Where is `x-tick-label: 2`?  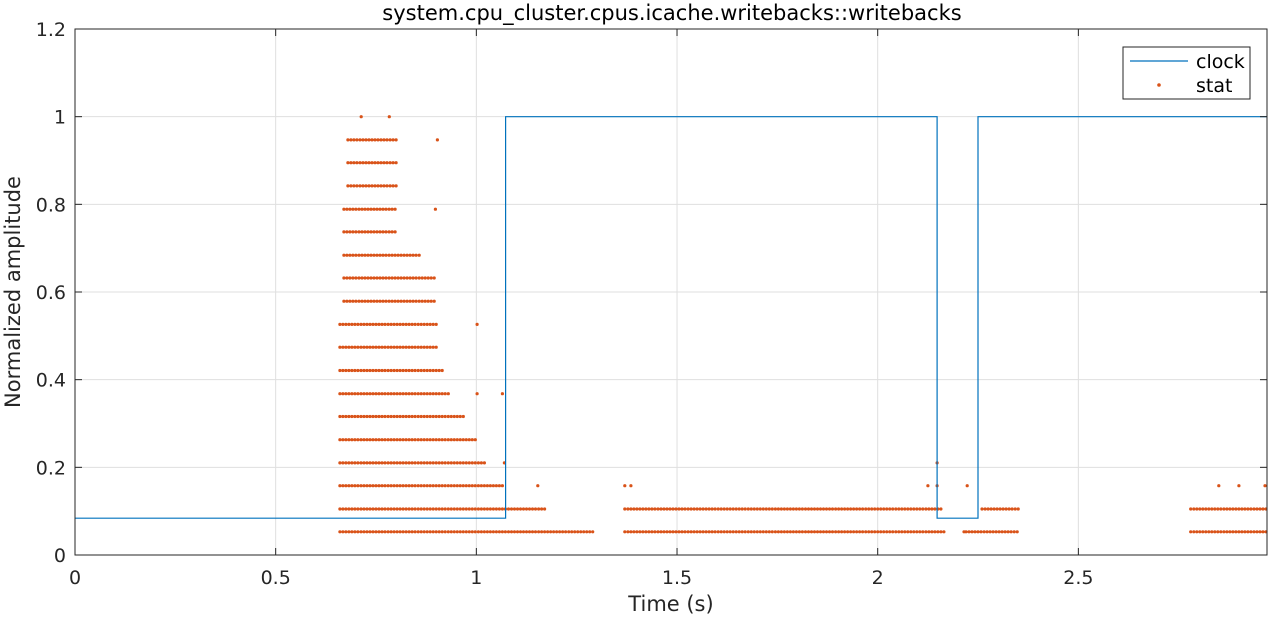
x-tick-label: 2 is located at coordinates (878, 578).